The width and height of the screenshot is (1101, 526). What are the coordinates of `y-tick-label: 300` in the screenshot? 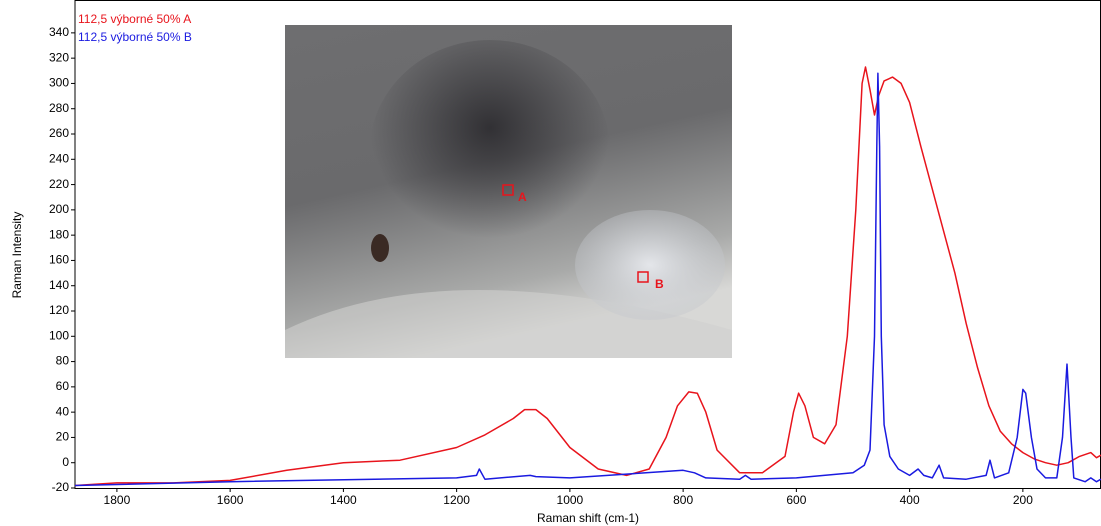 It's located at (59, 83).